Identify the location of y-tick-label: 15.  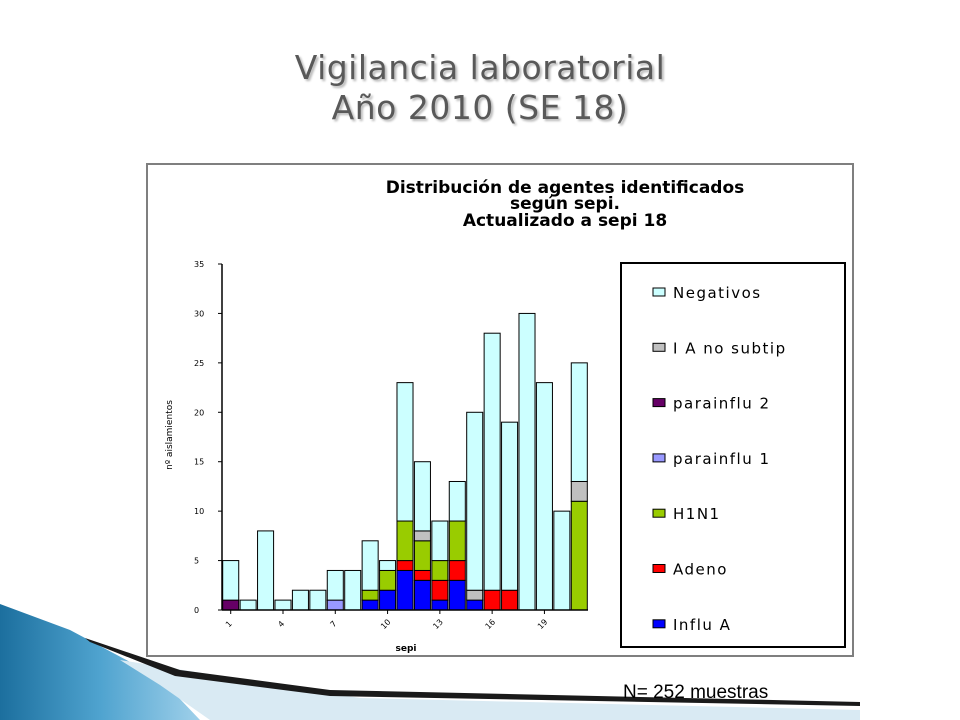
(199, 462).